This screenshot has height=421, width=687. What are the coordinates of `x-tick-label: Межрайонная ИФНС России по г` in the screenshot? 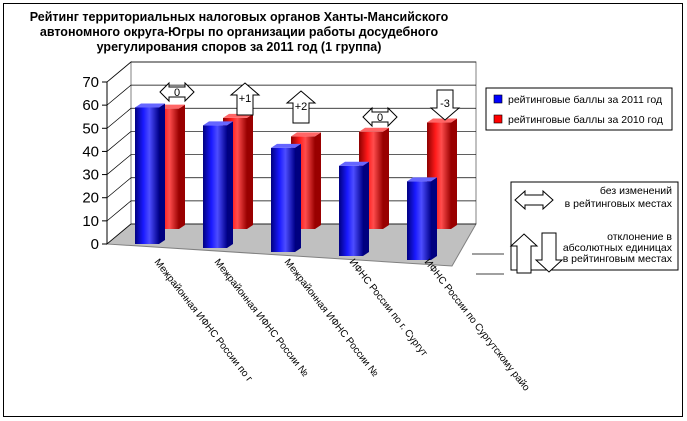 It's located at (203, 320).